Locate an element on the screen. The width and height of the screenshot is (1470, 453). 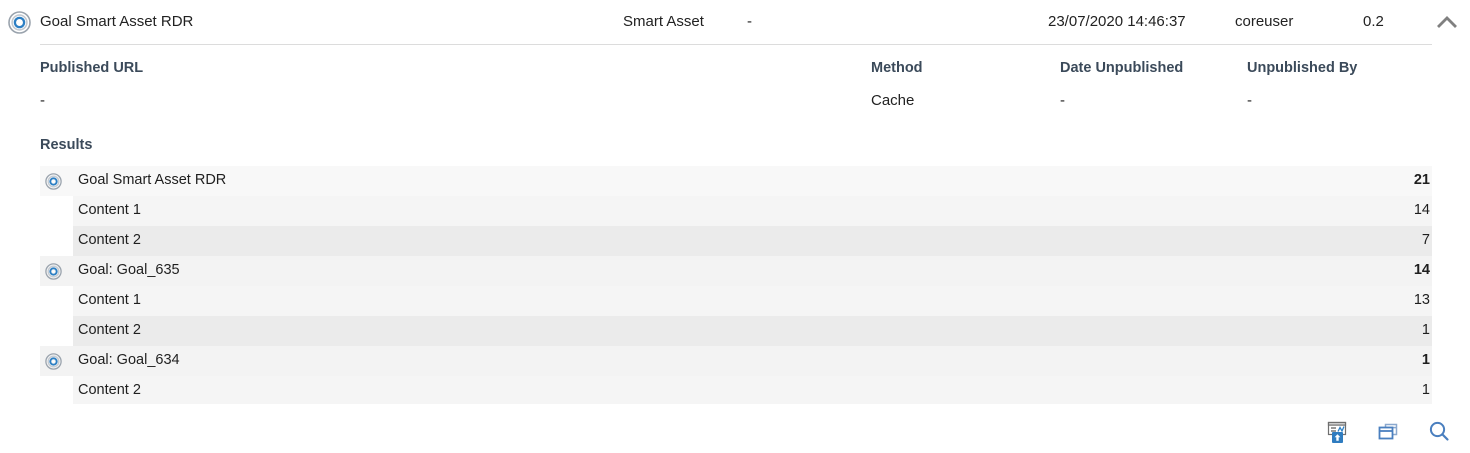
value-method: Cache is located at coordinates (893, 100).